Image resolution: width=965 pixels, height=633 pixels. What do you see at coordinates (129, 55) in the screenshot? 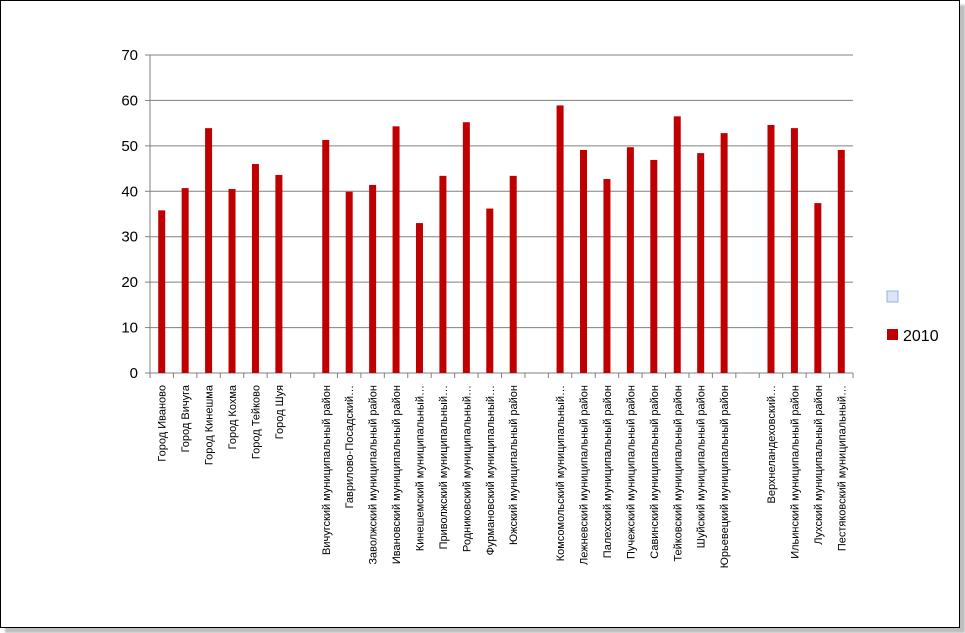
I see `y-tick-label-70: 70` at bounding box center [129, 55].